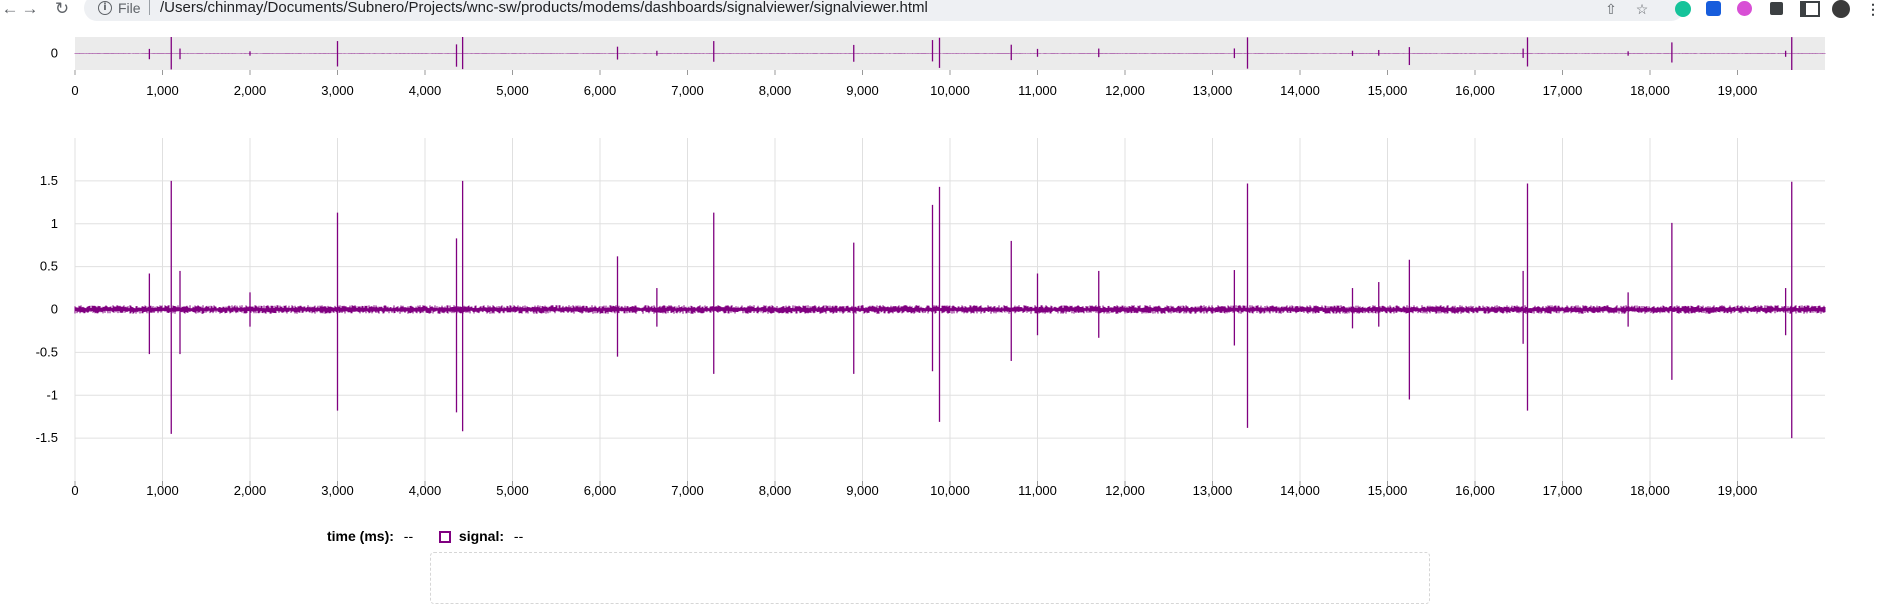  I want to click on main-x-tick-label: 7,000, so click(687, 490).